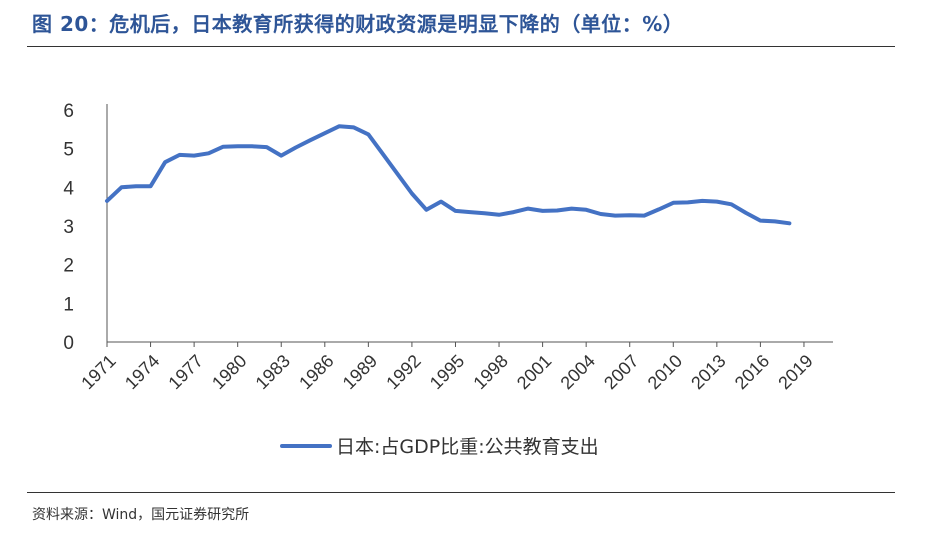 This screenshot has height=538, width=941. What do you see at coordinates (185, 372) in the screenshot?
I see `x-tick-label: 1977` at bounding box center [185, 372].